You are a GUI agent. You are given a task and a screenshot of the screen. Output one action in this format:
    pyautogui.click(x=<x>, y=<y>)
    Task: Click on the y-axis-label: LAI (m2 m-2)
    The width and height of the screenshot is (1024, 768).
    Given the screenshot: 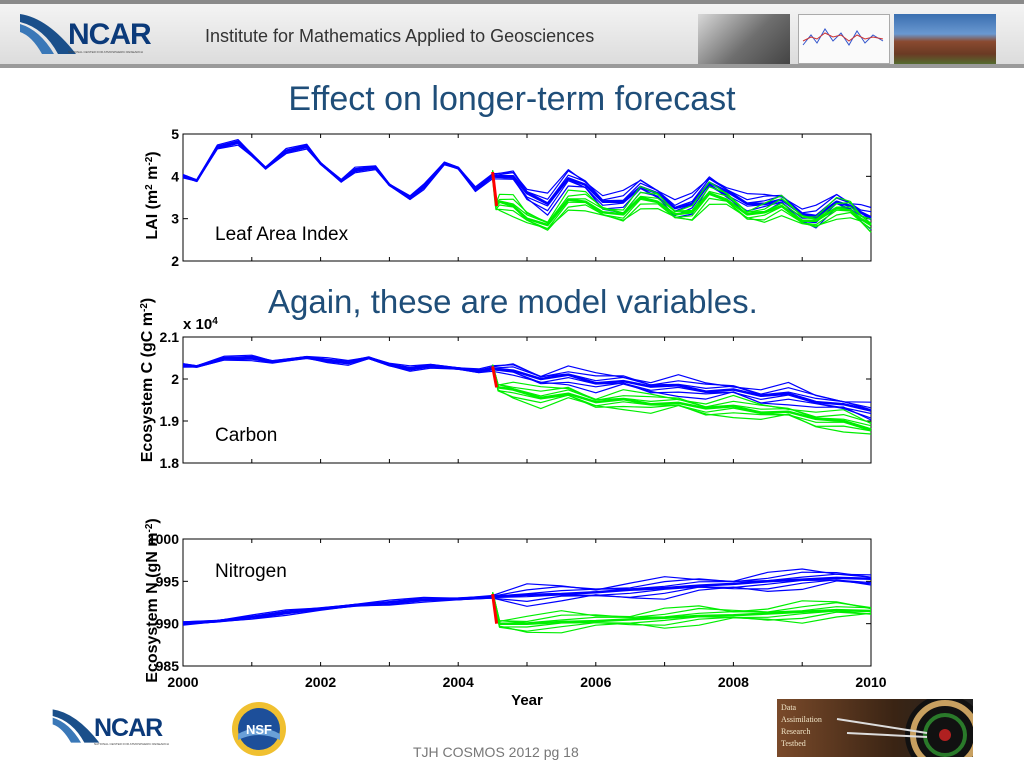 What is the action you would take?
    pyautogui.click(x=153, y=195)
    